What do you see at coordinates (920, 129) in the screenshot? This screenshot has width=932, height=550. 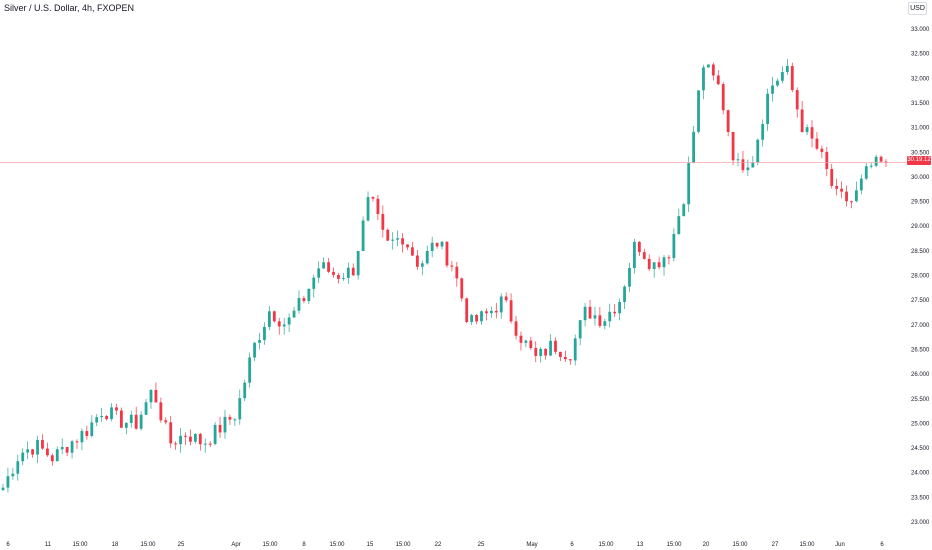 I see `y-tick-label: 31.000` at bounding box center [920, 129].